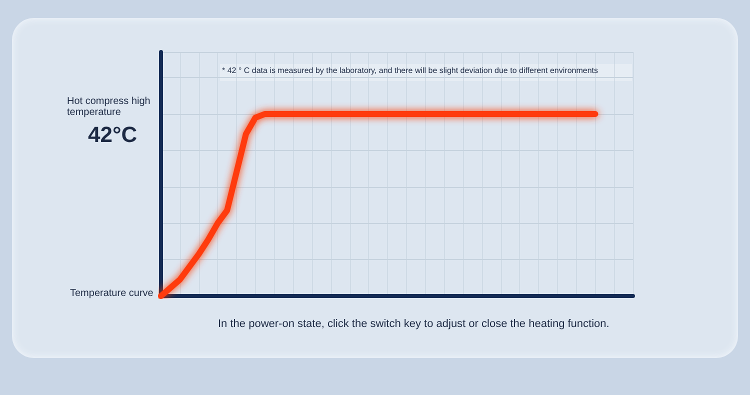 The height and width of the screenshot is (395, 750). I want to click on text: * 42 ° C data is measured by the laboratory, and there will be slight deviation due to different environments, so click(411, 70).